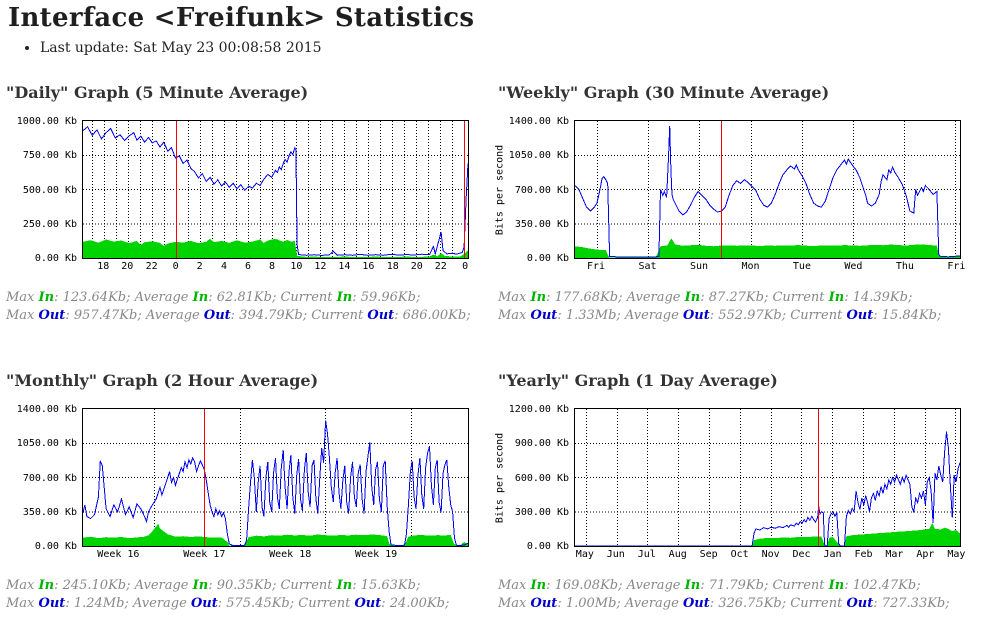 This screenshot has height=638, width=990. I want to click on y-tick-label: 1400.00 Kb, so click(538, 122).